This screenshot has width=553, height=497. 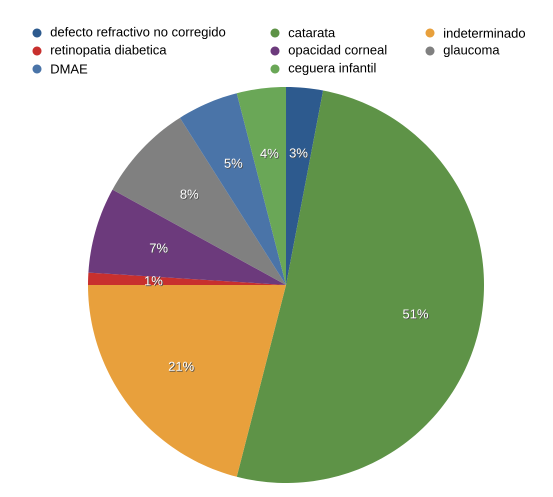 What do you see at coordinates (299, 153) in the screenshot?
I see `data-label: 3%` at bounding box center [299, 153].